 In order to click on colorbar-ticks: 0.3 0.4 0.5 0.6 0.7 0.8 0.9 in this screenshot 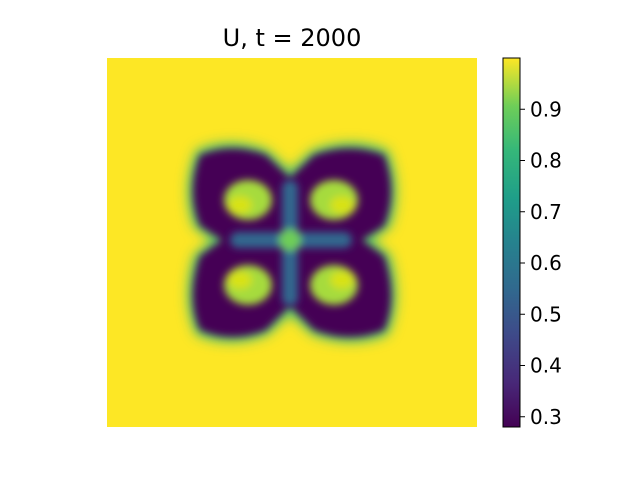, I will do `click(541, 263)`.